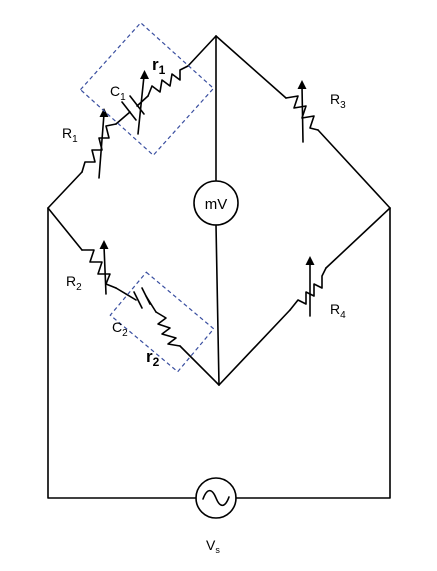 This screenshot has height=571, width=437. What do you see at coordinates (202, 51) in the screenshot?
I see `wire-r1-to-top-node` at bounding box center [202, 51].